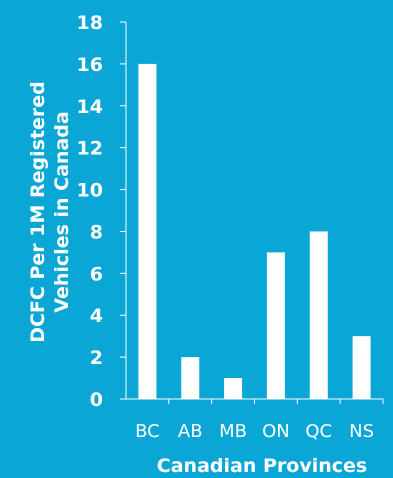  Describe the element at coordinates (90, 23) in the screenshot. I see `y-tick-label: 18` at that location.